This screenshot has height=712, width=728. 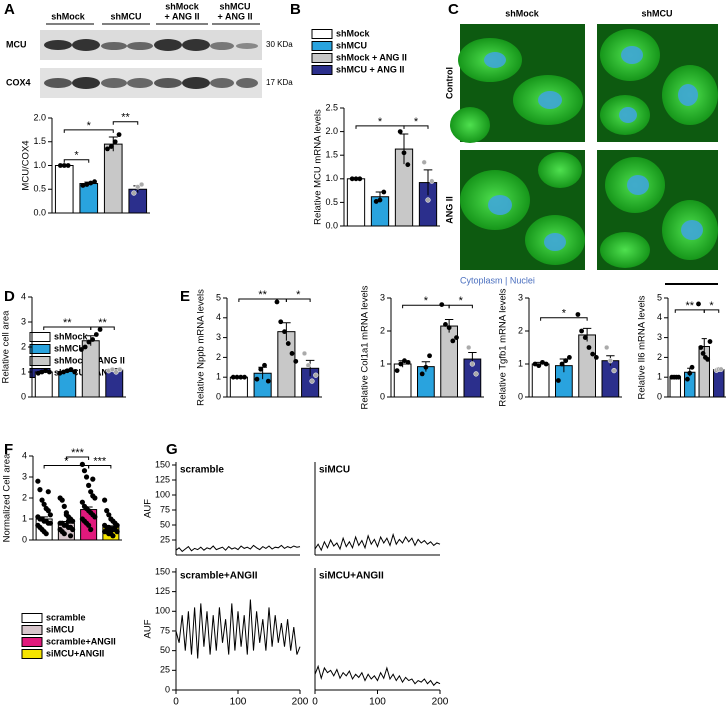 I want to click on y-tick-label: 100, so click(x=162, y=494).